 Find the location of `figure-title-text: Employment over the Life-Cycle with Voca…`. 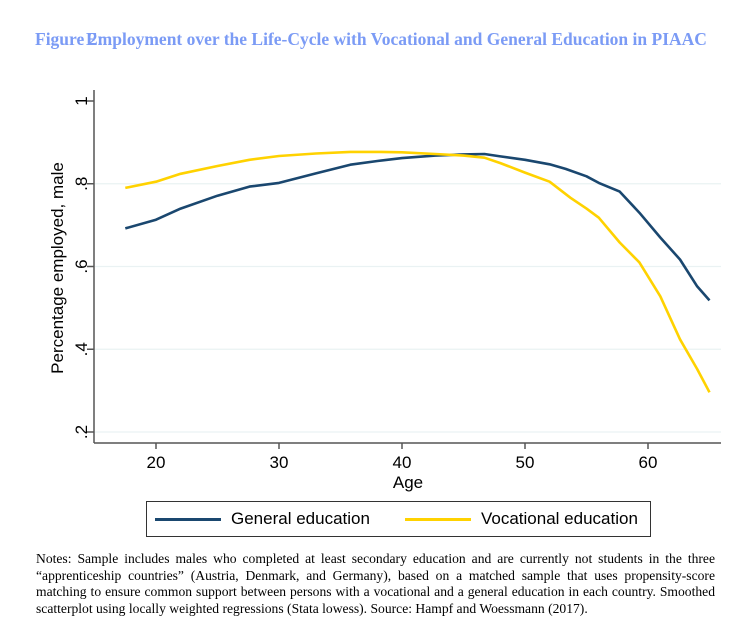

figure-title-text: Employment over the Life-Cycle with Voca… is located at coordinates (396, 39).